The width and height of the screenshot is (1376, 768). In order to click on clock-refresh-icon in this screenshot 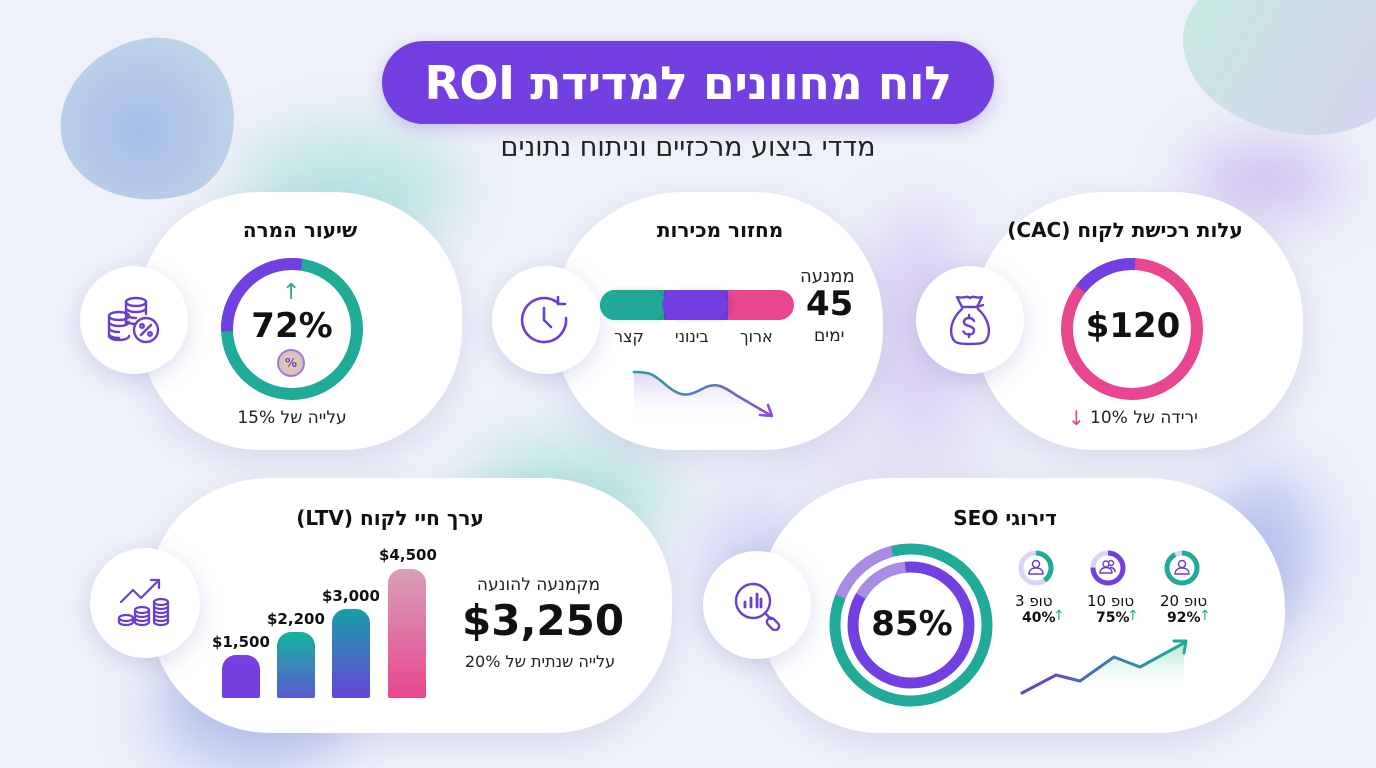, I will do `click(544, 319)`.